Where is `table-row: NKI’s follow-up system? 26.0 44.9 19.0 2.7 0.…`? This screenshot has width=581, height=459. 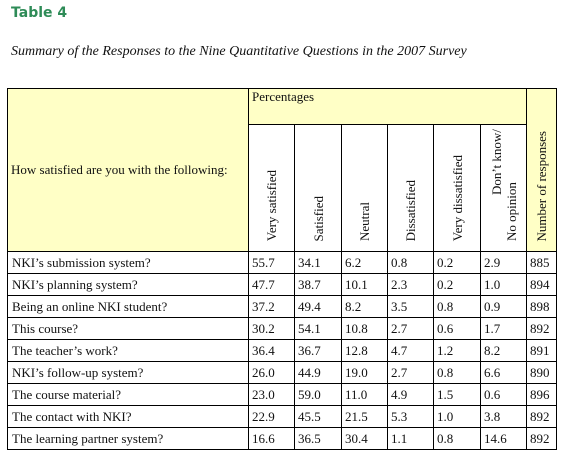 table-row: NKI’s follow-up system? 26.0 44.9 19.0 2.7 0.… is located at coordinates (282, 372).